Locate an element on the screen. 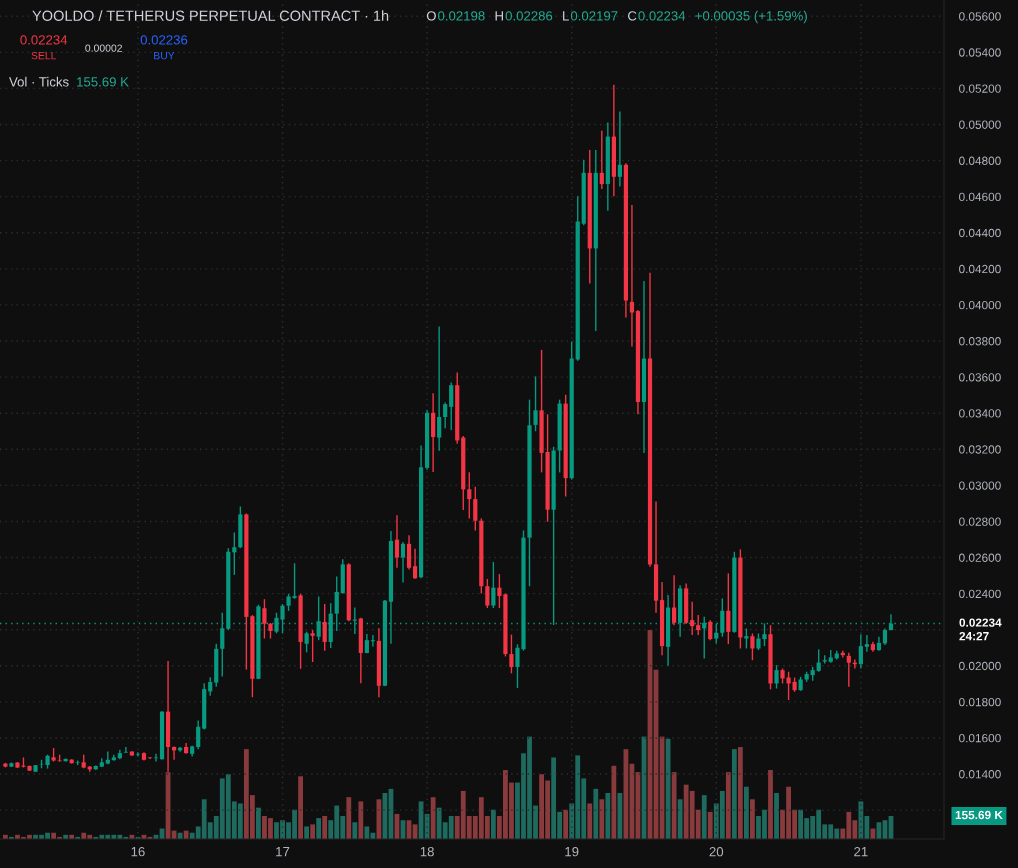 Image resolution: width=1018 pixels, height=868 pixels. ref-line-label: 0.02234 is located at coordinates (980, 622).